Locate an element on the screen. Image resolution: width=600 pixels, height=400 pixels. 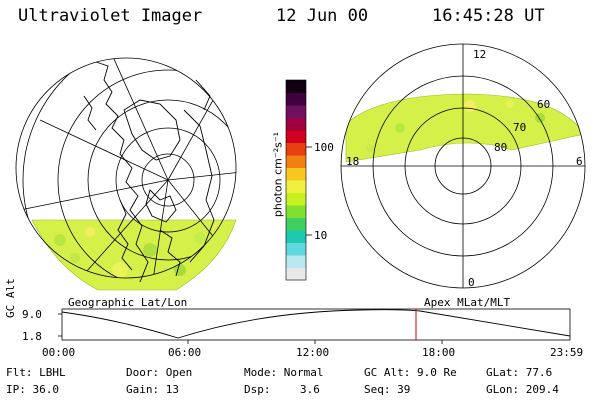
lat-label-80: 80 is located at coordinates (501, 147).